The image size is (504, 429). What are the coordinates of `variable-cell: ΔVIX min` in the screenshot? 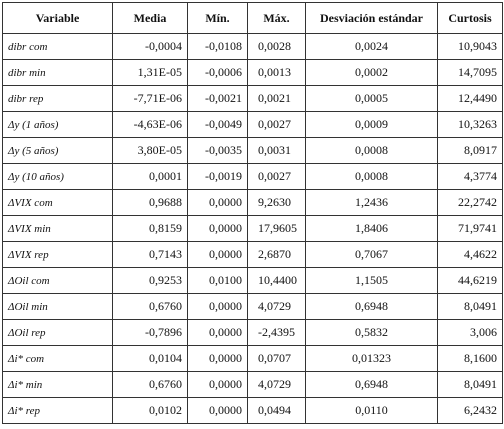 It's located at (57, 228).